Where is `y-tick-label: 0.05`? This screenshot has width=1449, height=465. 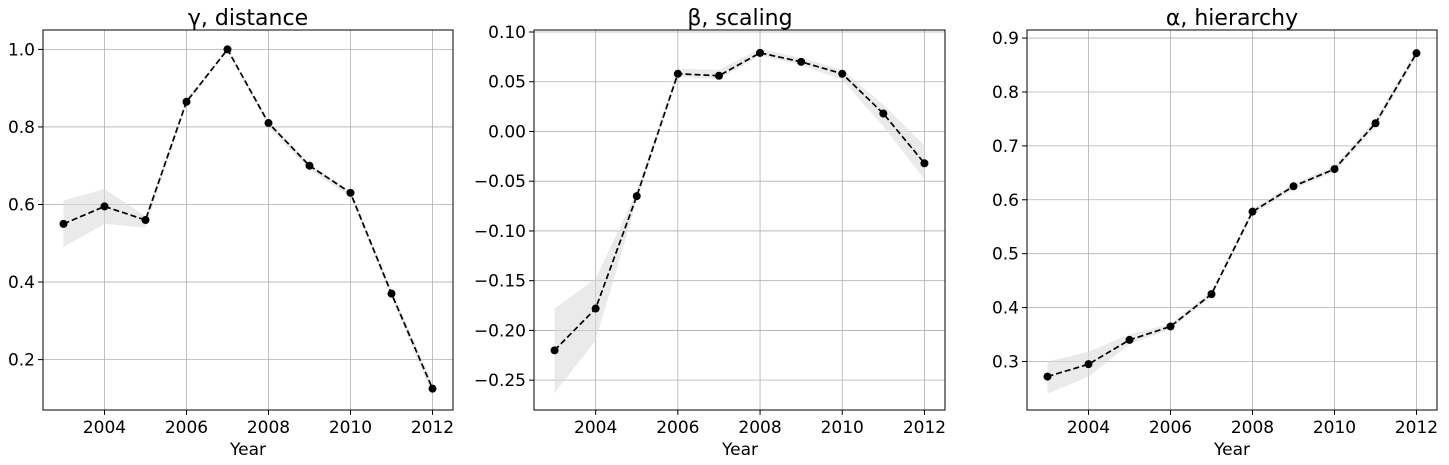
y-tick-label: 0.05 is located at coordinates (507, 83).